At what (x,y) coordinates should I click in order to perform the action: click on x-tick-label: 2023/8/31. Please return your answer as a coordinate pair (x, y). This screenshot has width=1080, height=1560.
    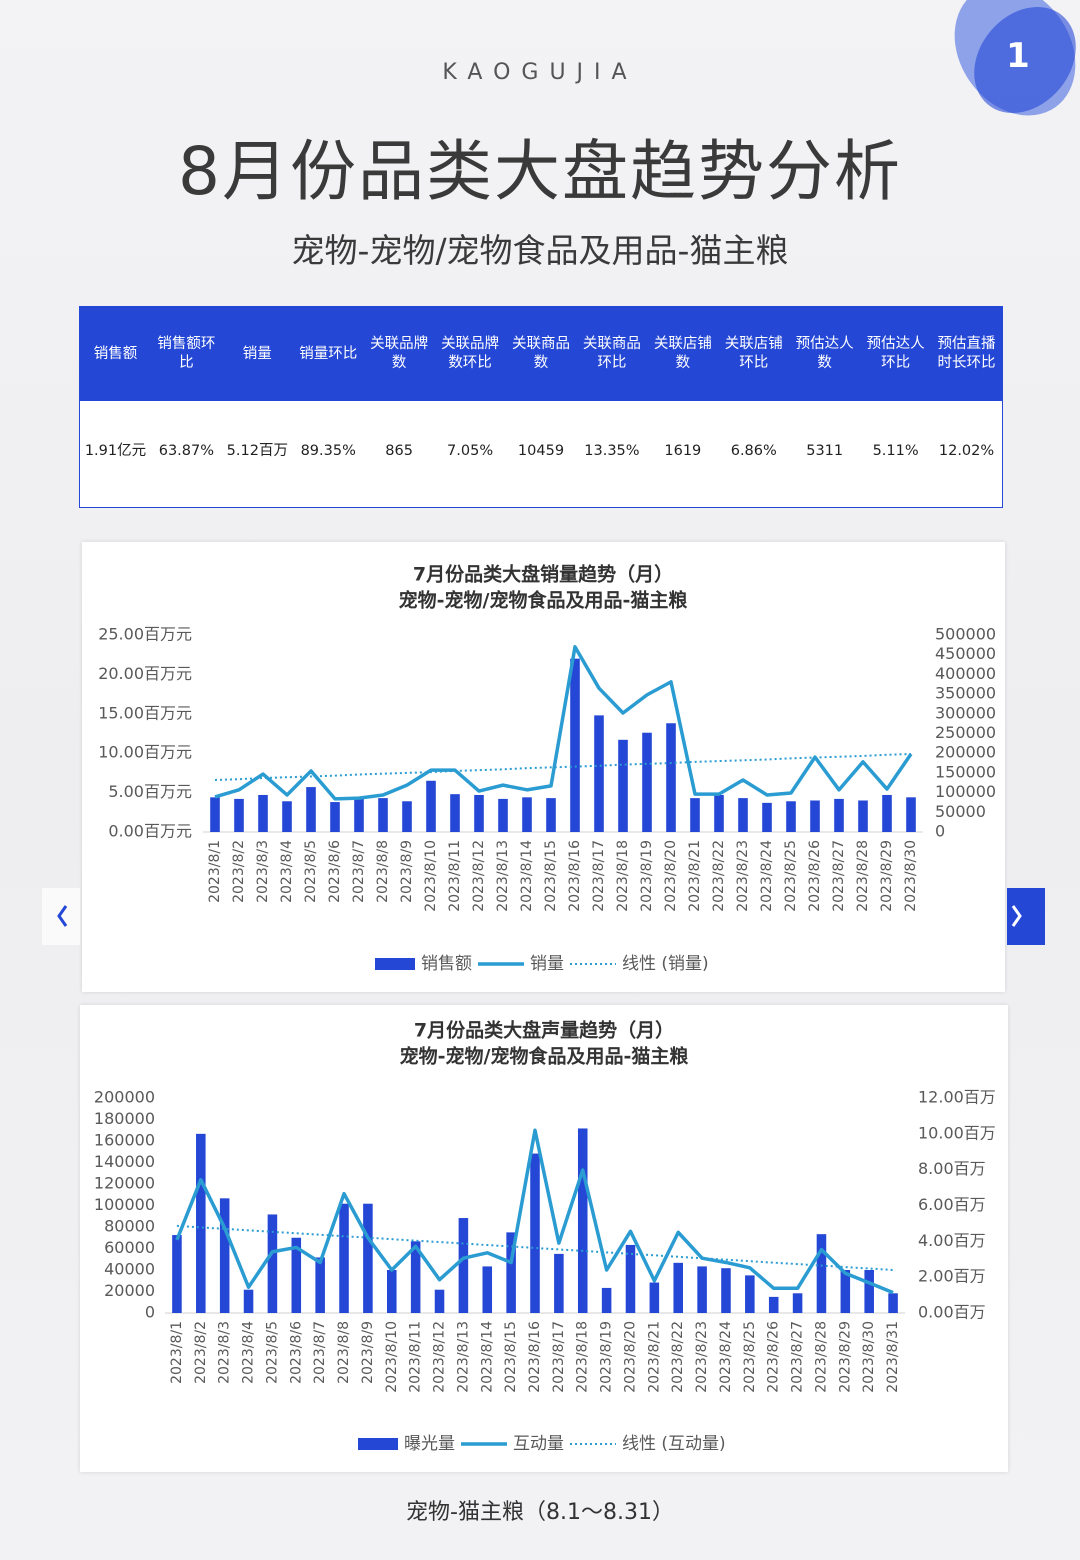
    Looking at the image, I should click on (893, 1357).